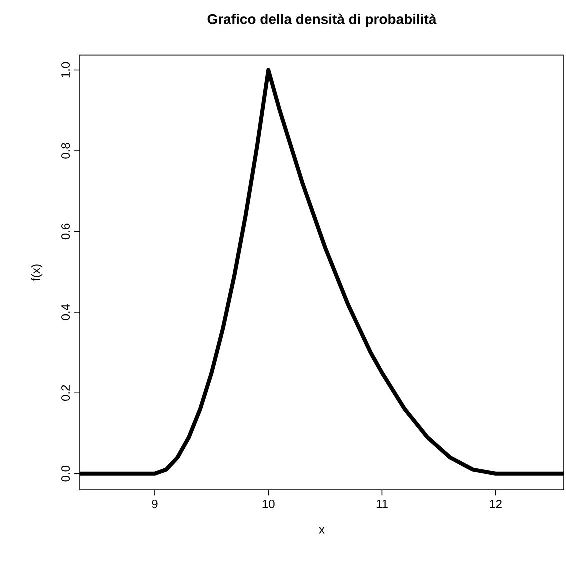 The height and width of the screenshot is (570, 566). Describe the element at coordinates (268, 504) in the screenshot. I see `x-tick-label: 10` at that location.